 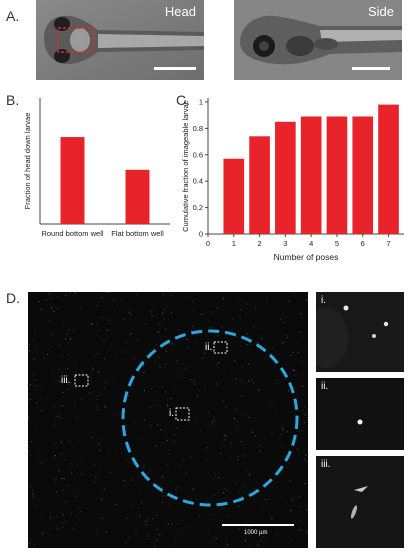 What do you see at coordinates (210, 418) in the screenshot?
I see `well-boundary-circle` at bounding box center [210, 418].